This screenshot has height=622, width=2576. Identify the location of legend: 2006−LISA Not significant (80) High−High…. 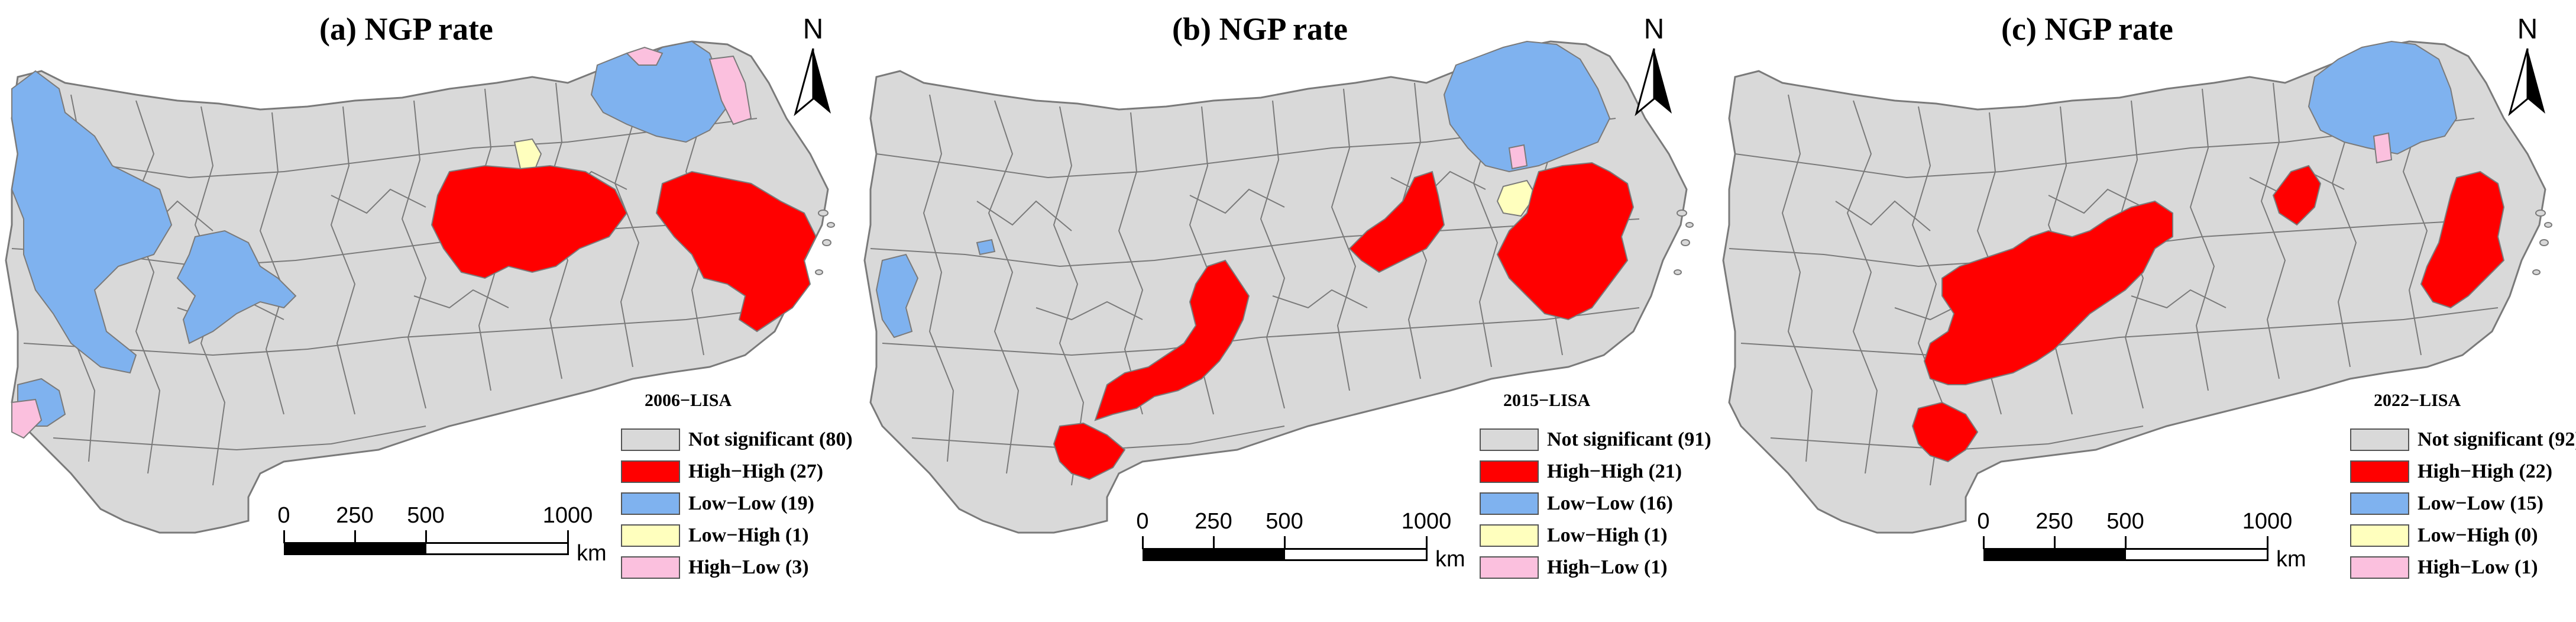
(737, 488).